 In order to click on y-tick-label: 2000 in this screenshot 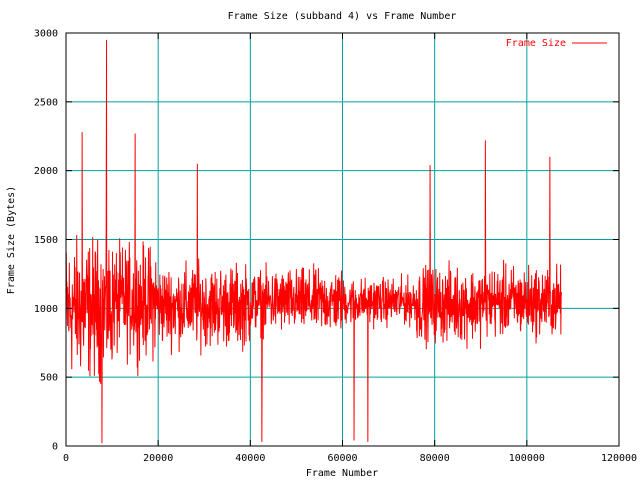, I will do `click(46, 171)`.